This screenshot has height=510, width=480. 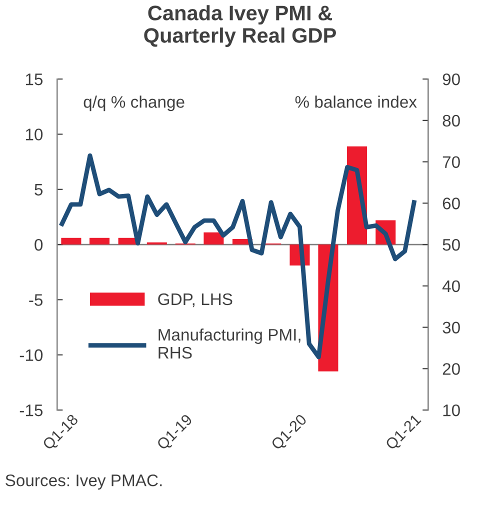 What do you see at coordinates (451, 120) in the screenshot?
I see `y2-tick-label: 80` at bounding box center [451, 120].